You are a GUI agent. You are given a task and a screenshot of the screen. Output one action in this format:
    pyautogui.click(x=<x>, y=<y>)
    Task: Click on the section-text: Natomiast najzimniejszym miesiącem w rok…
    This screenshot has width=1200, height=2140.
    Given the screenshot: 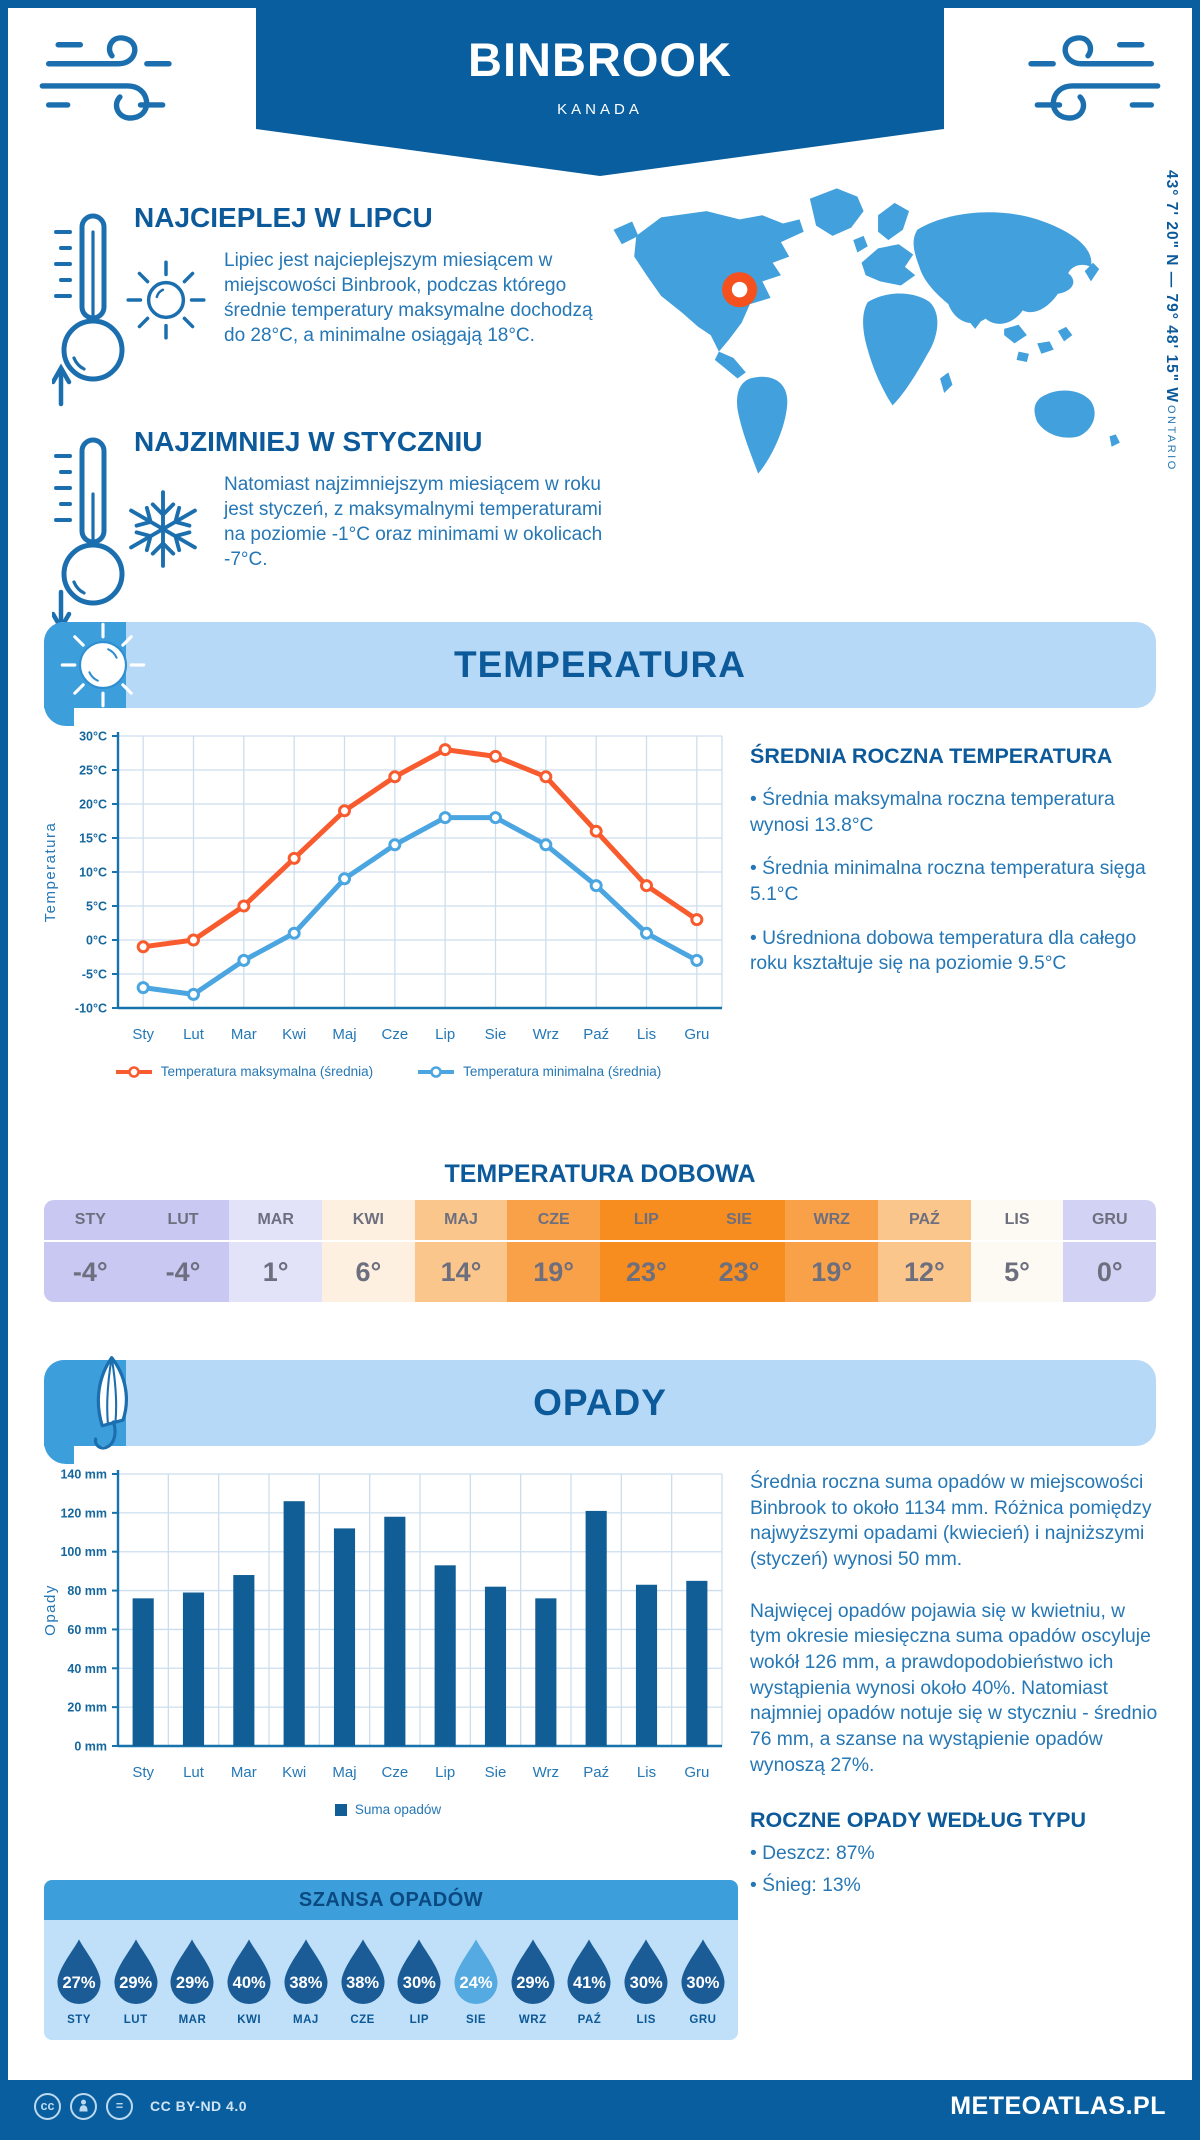 What is the action you would take?
    pyautogui.click(x=413, y=522)
    